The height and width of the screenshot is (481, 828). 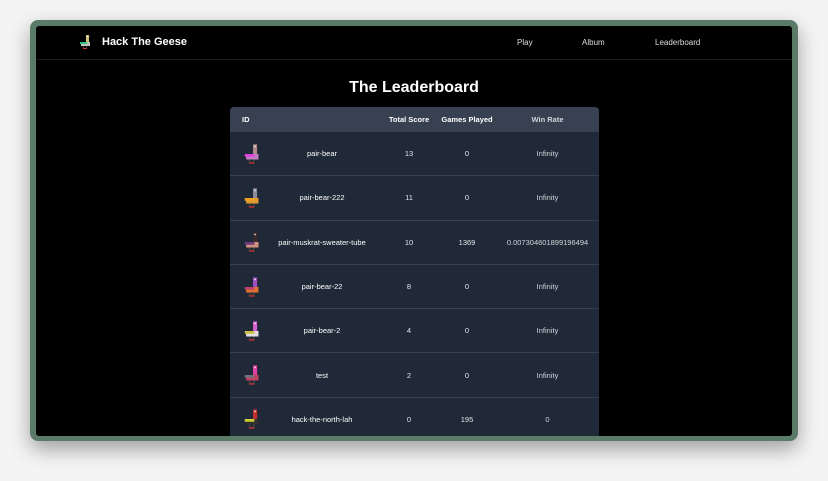 I want to click on win-rate: 0.007304601899196494, so click(x=547, y=242).